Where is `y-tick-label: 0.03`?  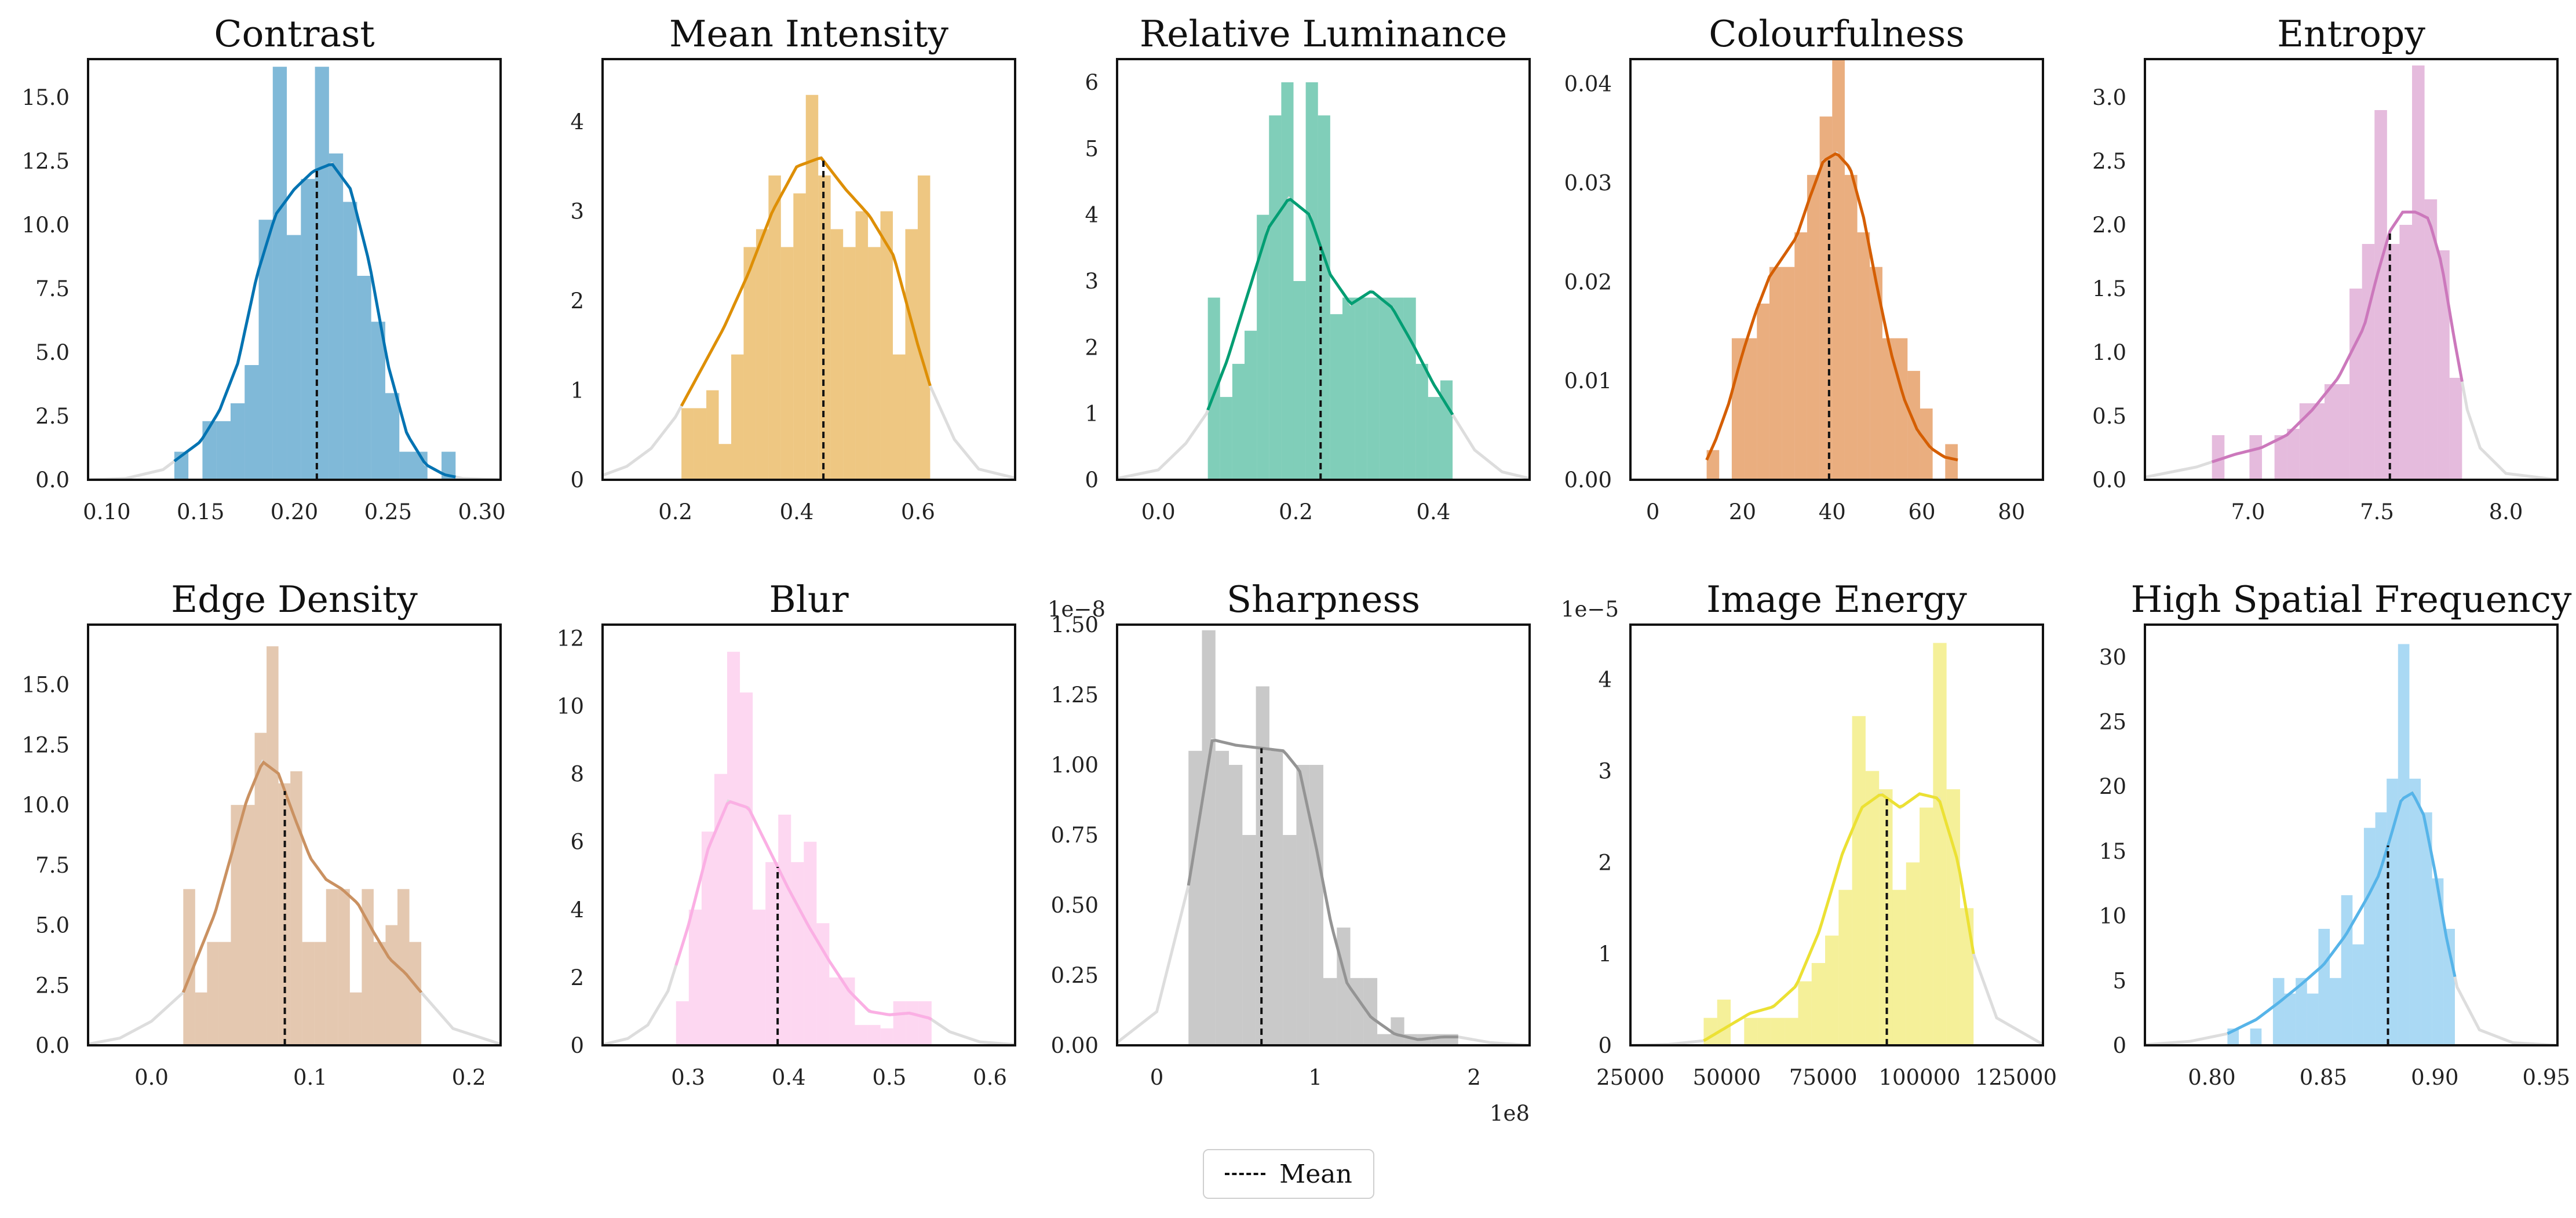
y-tick-label: 0.03 is located at coordinates (1588, 184).